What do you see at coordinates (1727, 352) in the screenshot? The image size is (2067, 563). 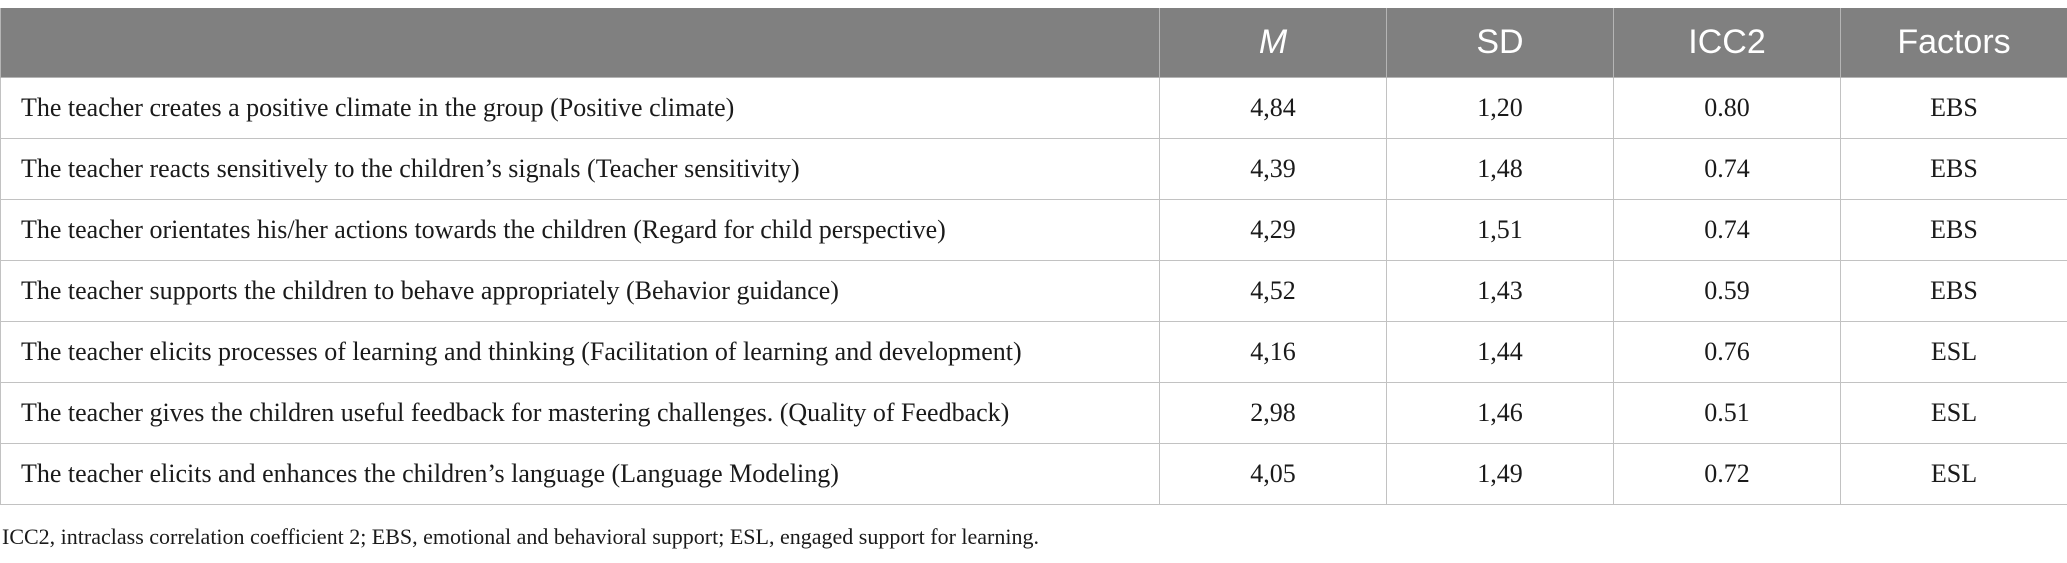 I see `icc2-cell: 0.76` at bounding box center [1727, 352].